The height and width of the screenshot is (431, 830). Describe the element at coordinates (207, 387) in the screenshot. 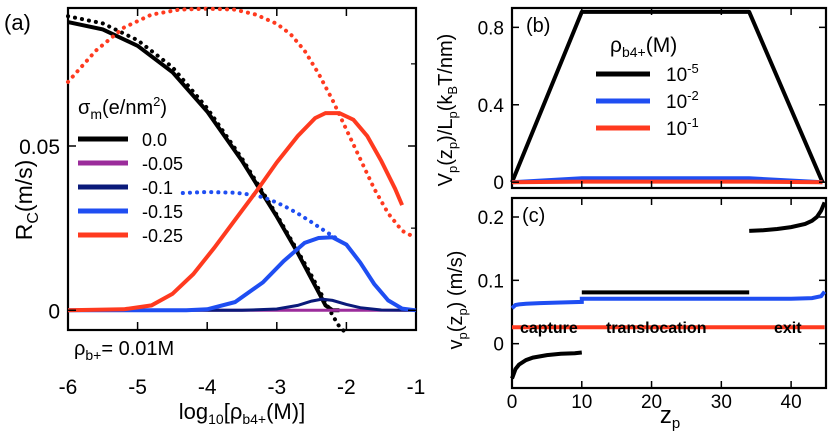

I see `x-tick-label: -4` at that location.